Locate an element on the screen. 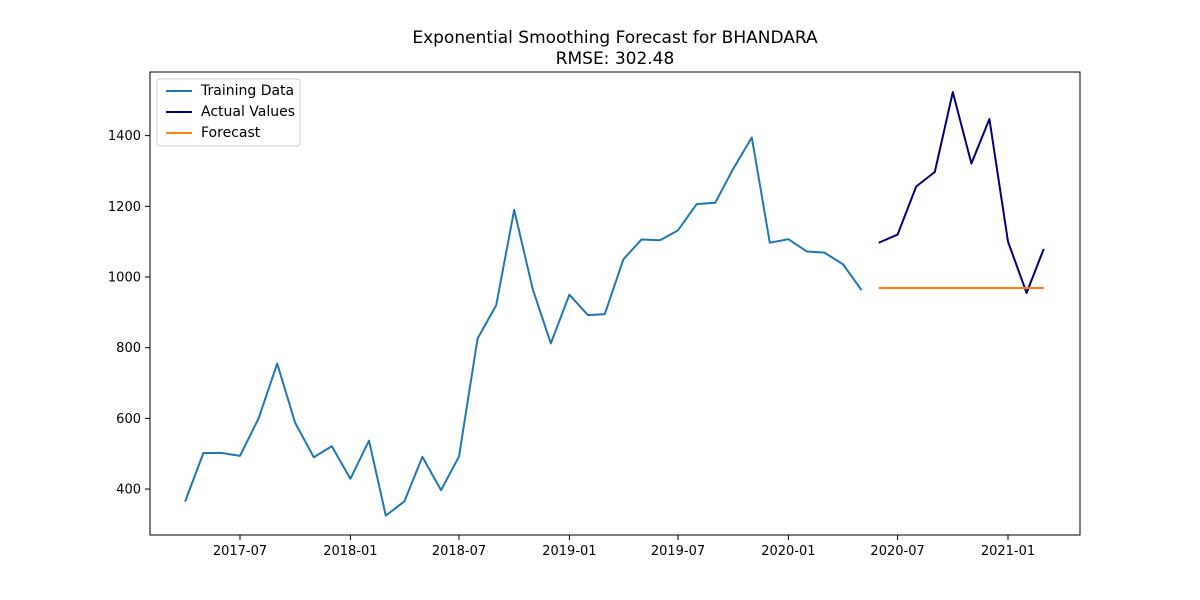 The width and height of the screenshot is (1200, 600). legend-label-actual: Actual Values is located at coordinates (248, 112).